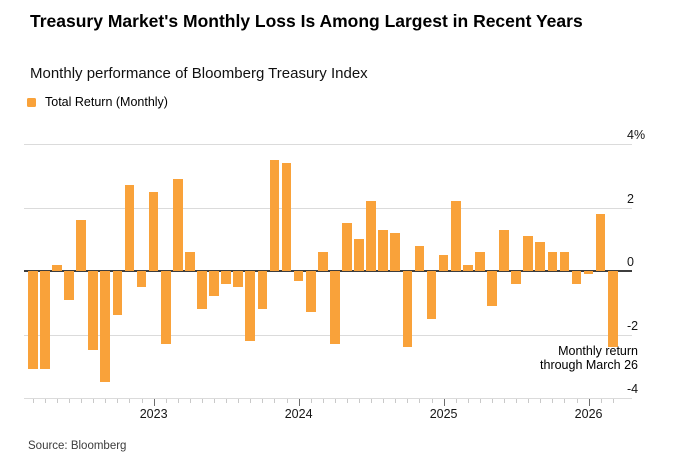 The height and width of the screenshot is (470, 676). I want to click on legend: Total Return (Monthly), so click(97, 102).